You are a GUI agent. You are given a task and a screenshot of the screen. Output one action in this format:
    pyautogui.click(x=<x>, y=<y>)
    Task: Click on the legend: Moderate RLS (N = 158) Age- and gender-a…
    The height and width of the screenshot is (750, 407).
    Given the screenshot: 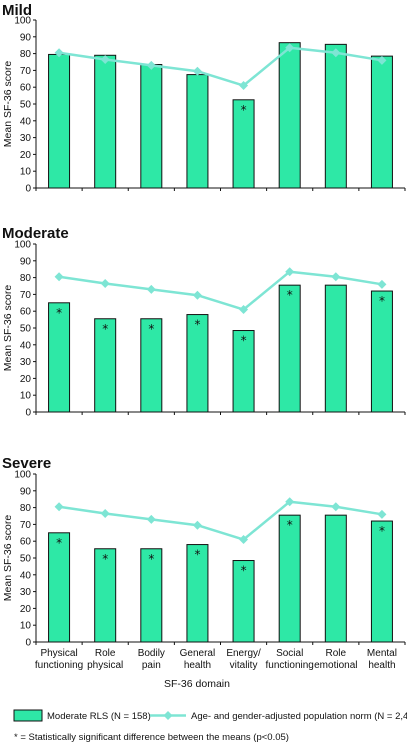 What is the action you would take?
    pyautogui.click(x=210, y=715)
    